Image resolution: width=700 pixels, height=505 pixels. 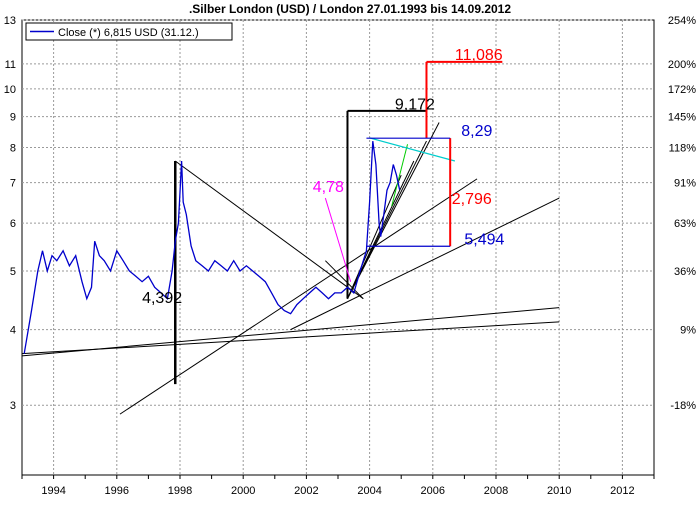 I want to click on x-tick-label: 2008, so click(x=496, y=491).